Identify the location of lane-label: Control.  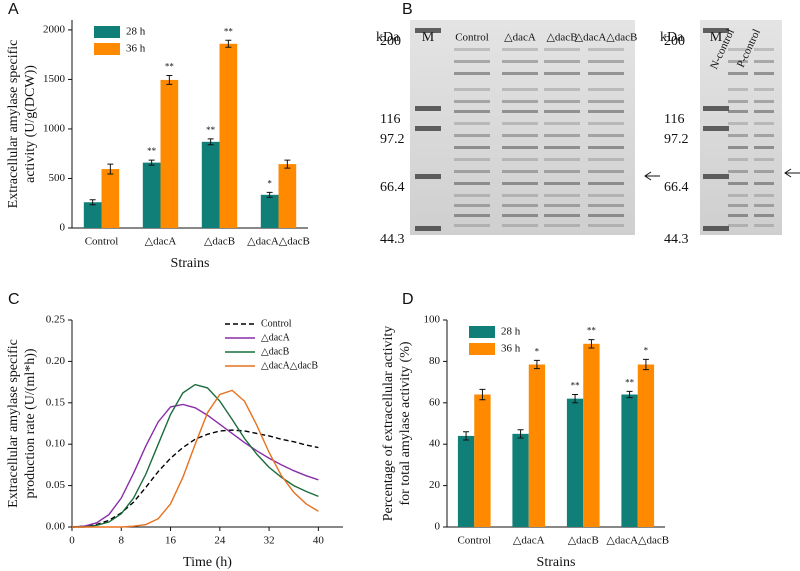
(472, 38).